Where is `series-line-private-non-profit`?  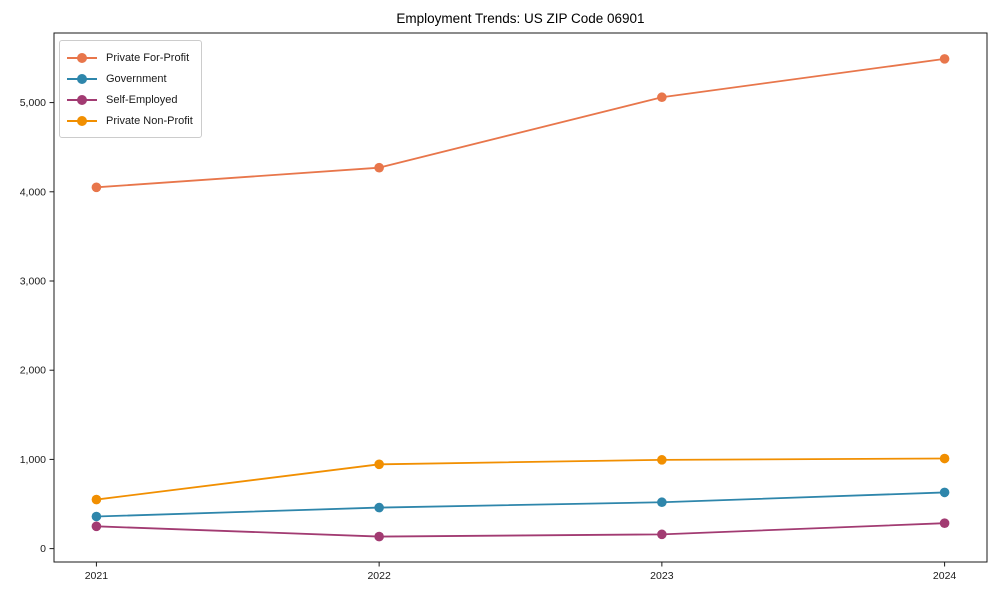 series-line-private-non-profit is located at coordinates (520, 479).